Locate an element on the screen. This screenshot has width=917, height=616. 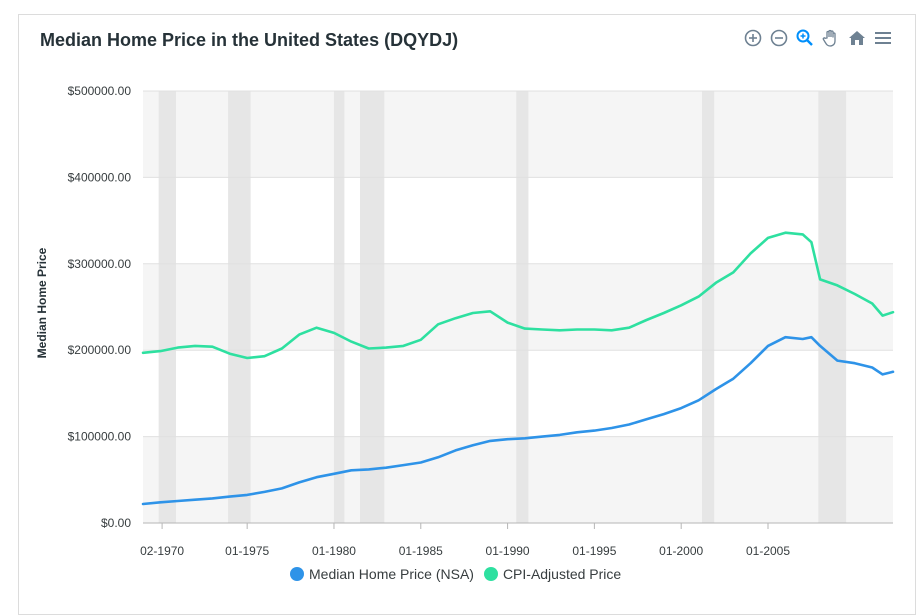
zoom-in-icon is located at coordinates (753, 38).